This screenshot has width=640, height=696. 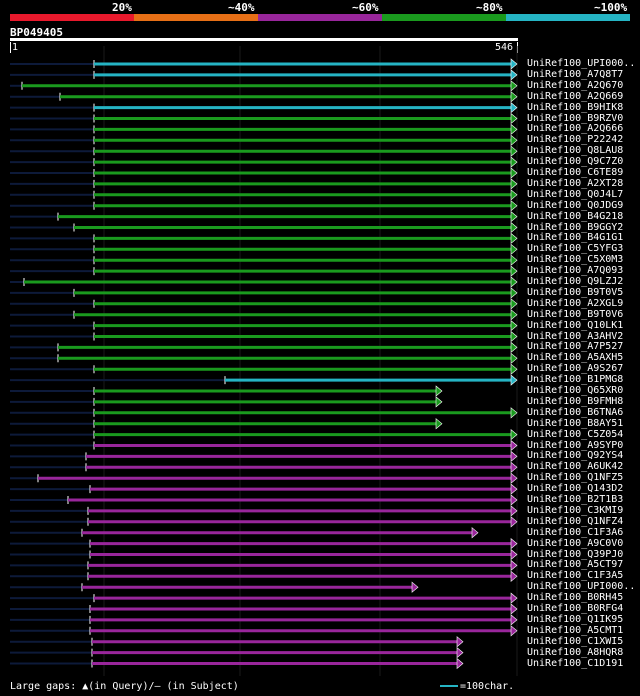 I want to click on hit-label: UniRef100_B9GGY2, so click(x=575, y=227).